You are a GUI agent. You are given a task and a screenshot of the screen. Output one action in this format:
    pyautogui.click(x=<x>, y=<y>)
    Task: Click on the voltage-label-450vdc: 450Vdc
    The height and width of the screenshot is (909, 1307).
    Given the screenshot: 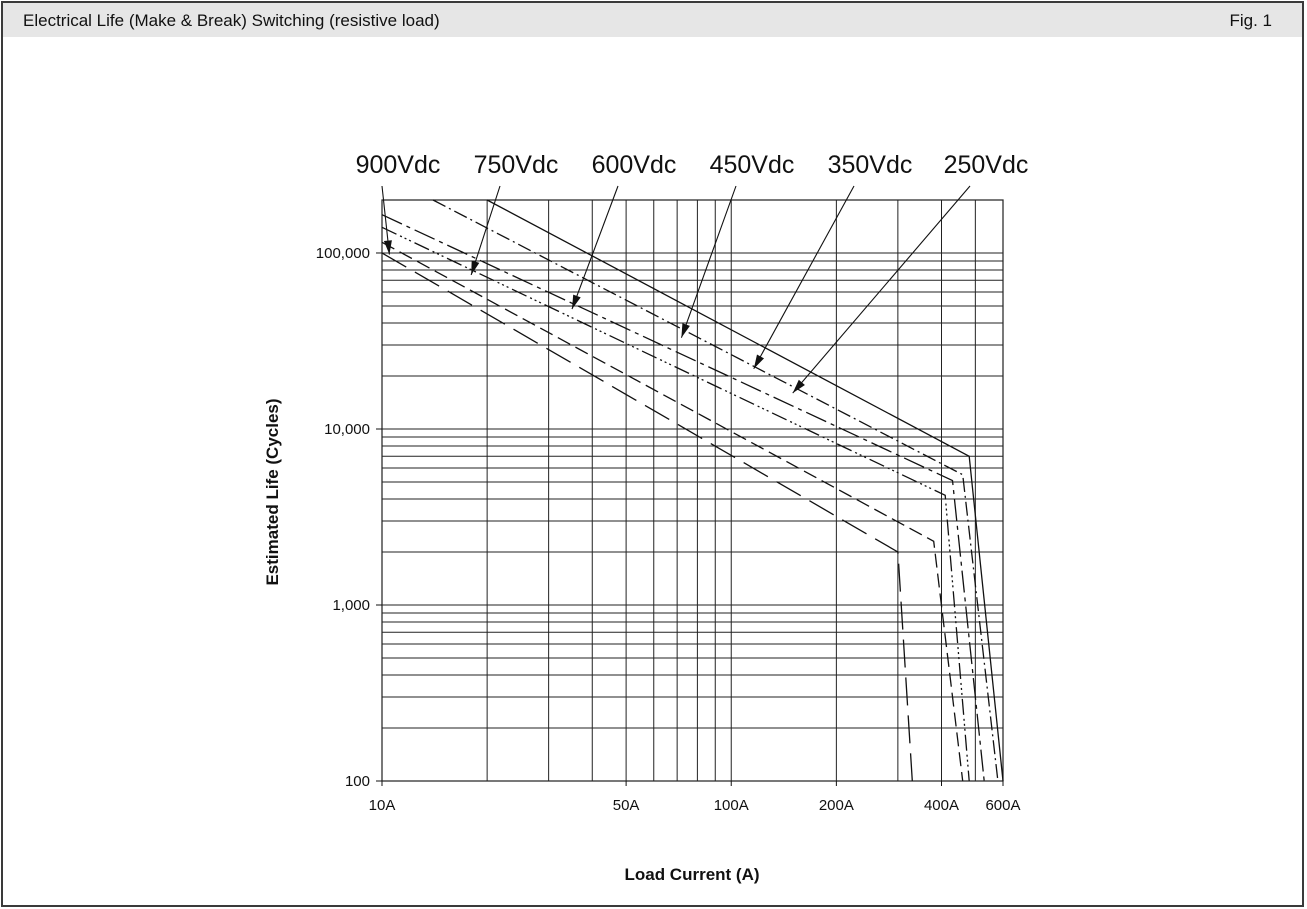 What is the action you would take?
    pyautogui.click(x=752, y=165)
    